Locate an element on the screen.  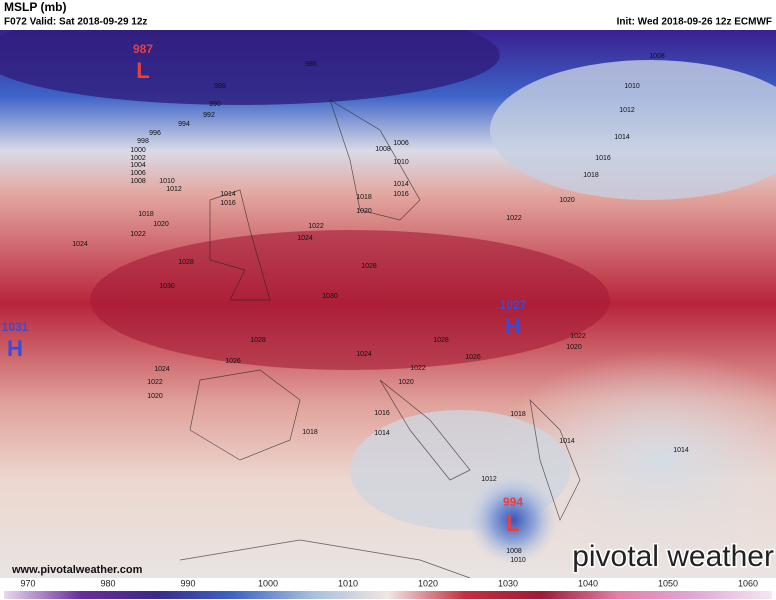
isobar-label: 988 is located at coordinates (220, 86).